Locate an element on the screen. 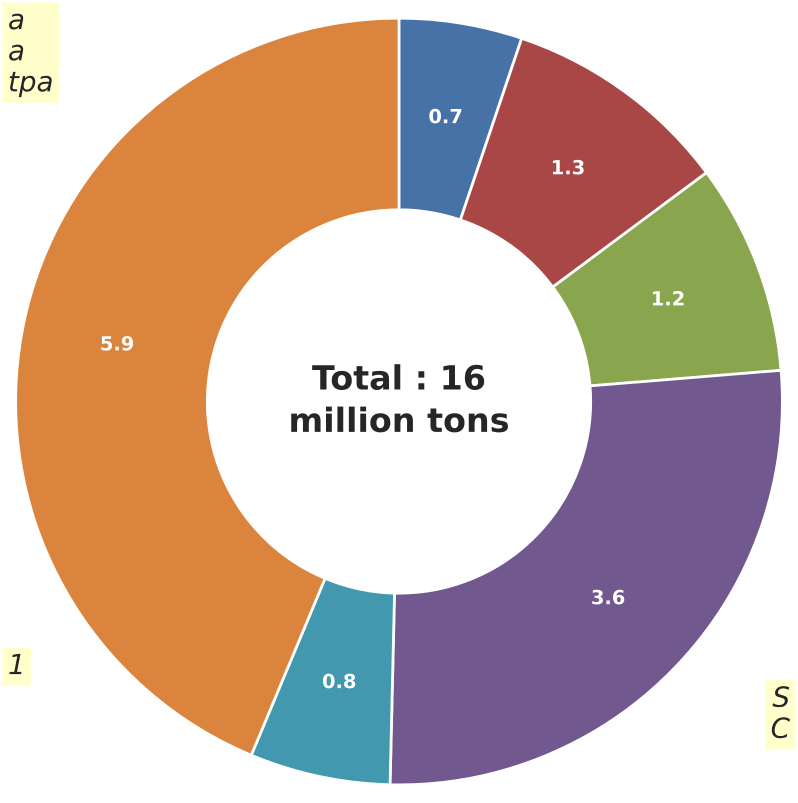  data-label: 3.6 is located at coordinates (608, 597).